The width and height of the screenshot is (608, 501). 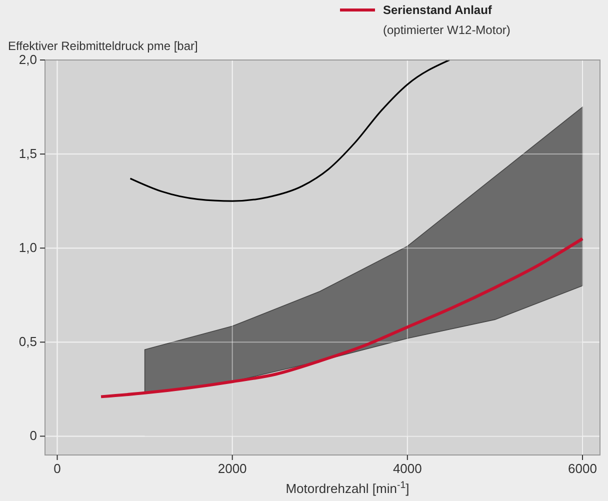 I want to click on y-tick-label: 0, so click(x=33, y=436).